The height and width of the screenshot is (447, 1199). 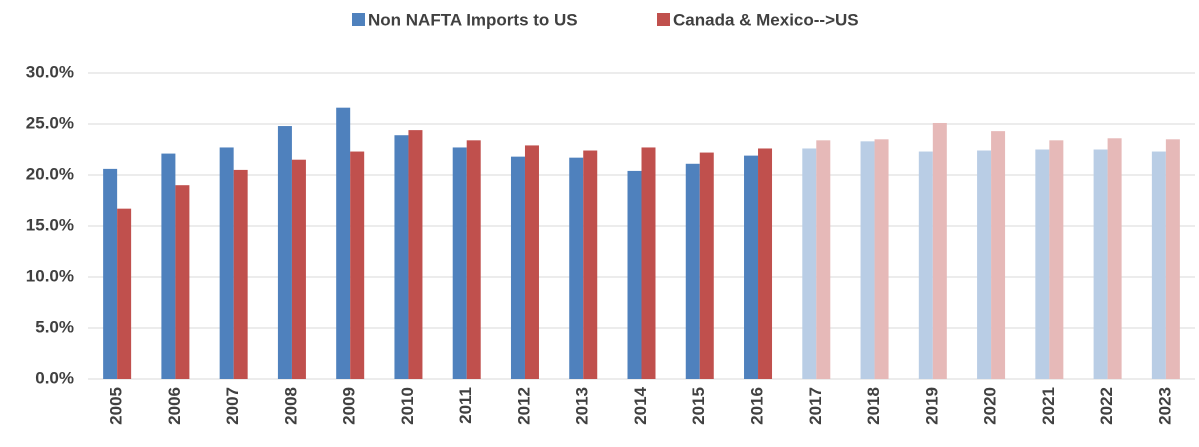 What do you see at coordinates (232, 406) in the screenshot?
I see `x-tick-label: 2007` at bounding box center [232, 406].